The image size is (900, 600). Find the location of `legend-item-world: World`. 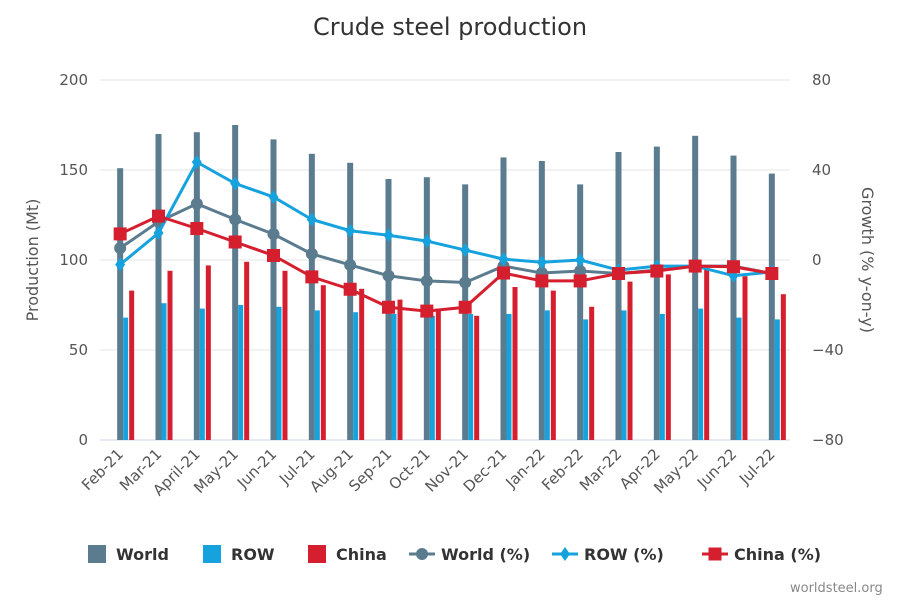

legend-item-world: World is located at coordinates (128, 554).